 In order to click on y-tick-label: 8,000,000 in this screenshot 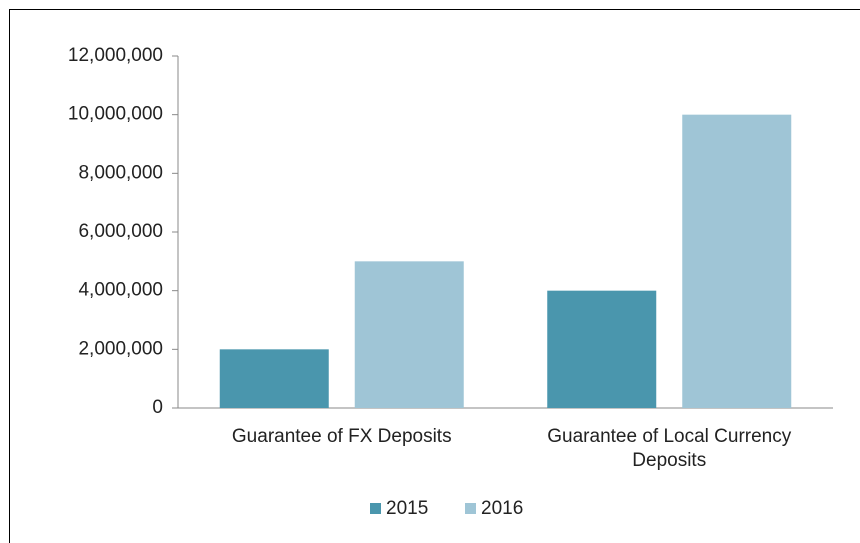, I will do `click(120, 172)`.